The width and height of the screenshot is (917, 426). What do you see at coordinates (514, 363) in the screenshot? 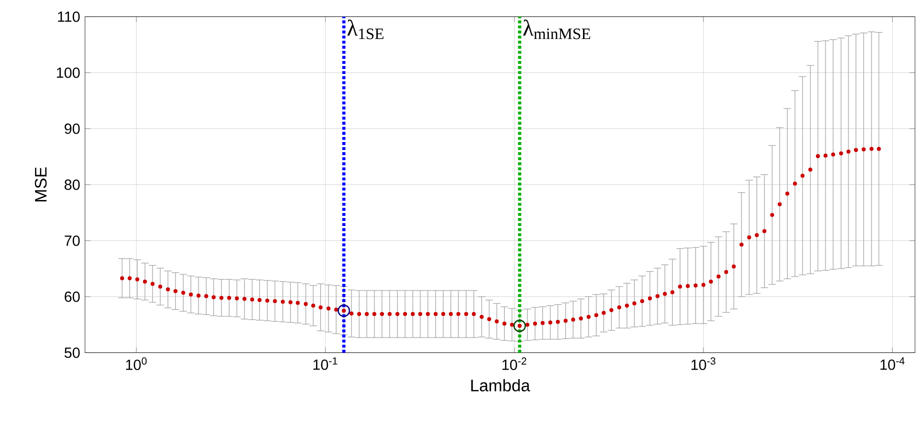
I see `x-tick-label: 10$^{-2}$` at bounding box center [514, 363].